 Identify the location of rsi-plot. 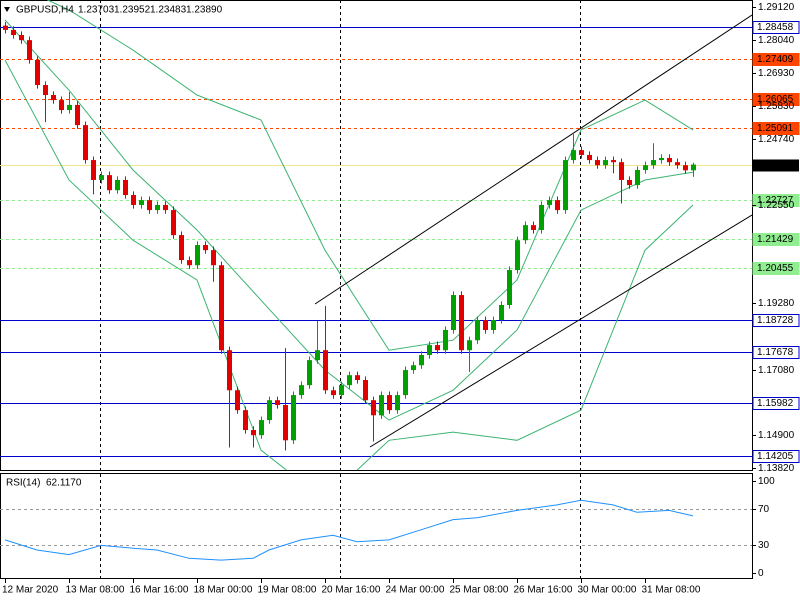
(376, 530).